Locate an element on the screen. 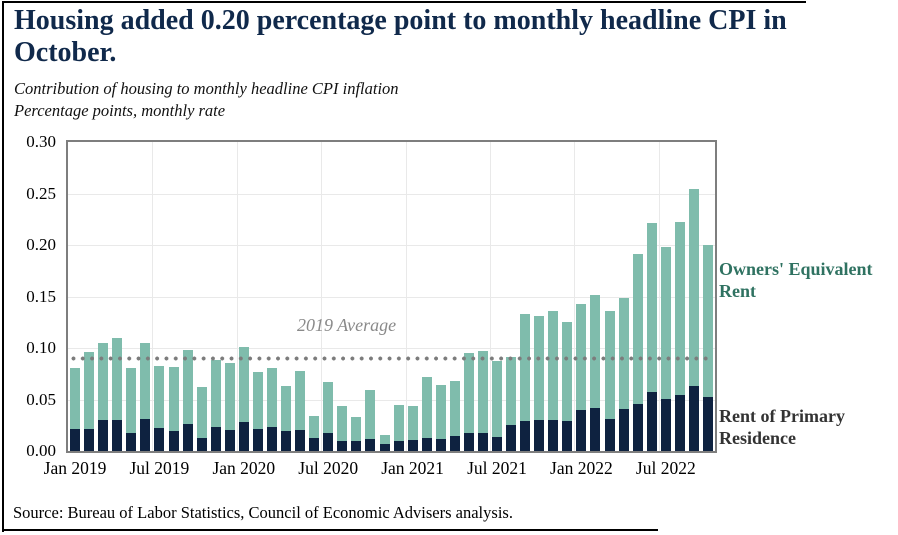  x-axis-tick-label: Jan 2019 is located at coordinates (75, 468).